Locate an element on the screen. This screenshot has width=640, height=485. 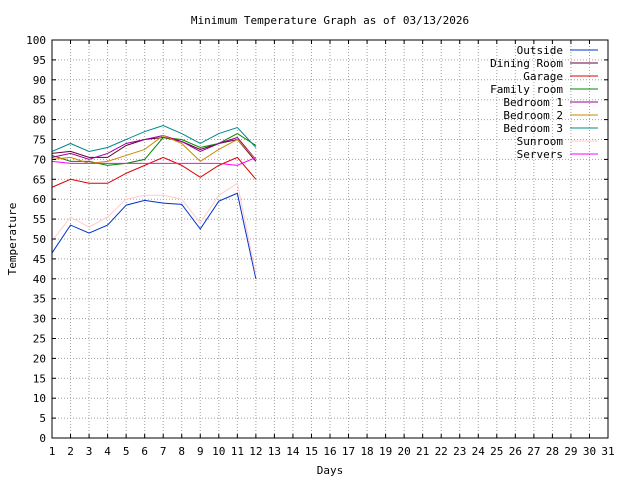
legend-label-servers: Servers is located at coordinates (540, 154).